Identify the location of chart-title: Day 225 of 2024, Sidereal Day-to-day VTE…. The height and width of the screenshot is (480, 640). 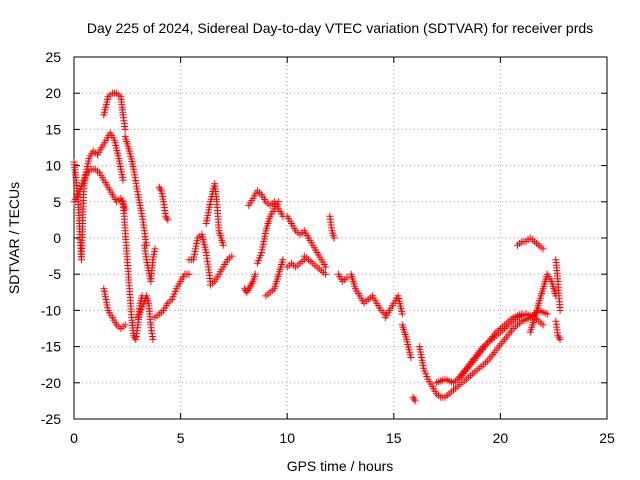
(340, 28).